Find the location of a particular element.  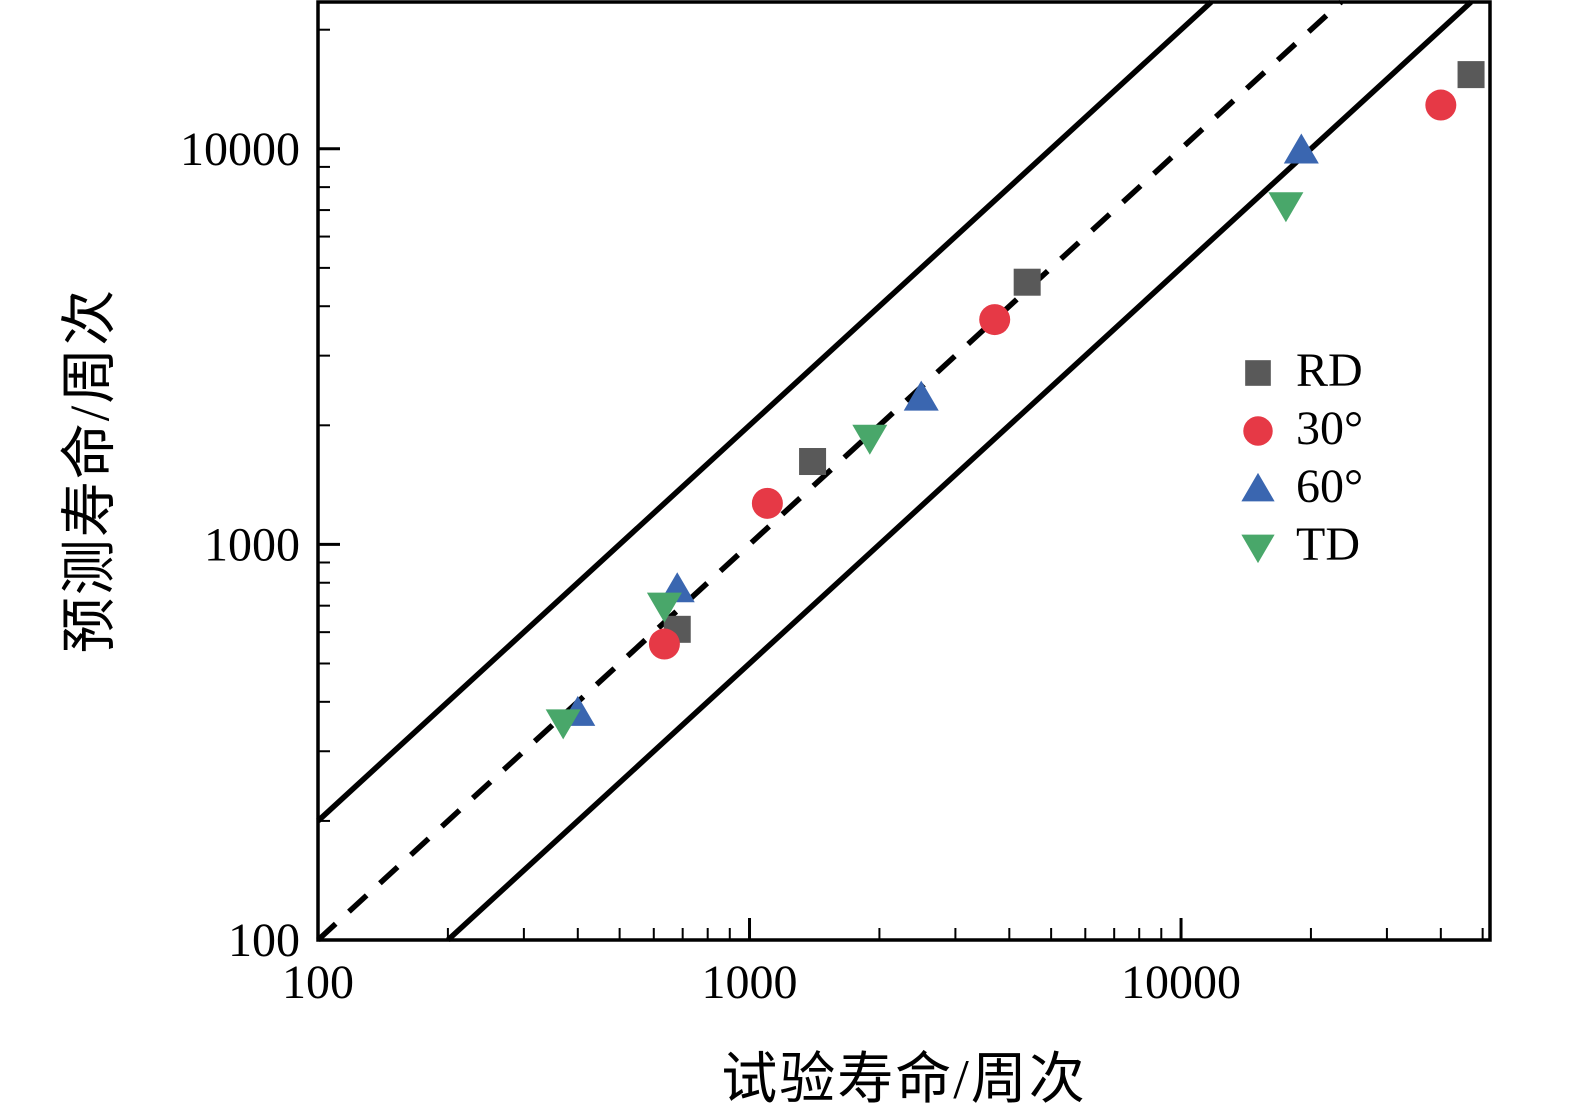

x-tick-label: 1000 is located at coordinates (750, 982).